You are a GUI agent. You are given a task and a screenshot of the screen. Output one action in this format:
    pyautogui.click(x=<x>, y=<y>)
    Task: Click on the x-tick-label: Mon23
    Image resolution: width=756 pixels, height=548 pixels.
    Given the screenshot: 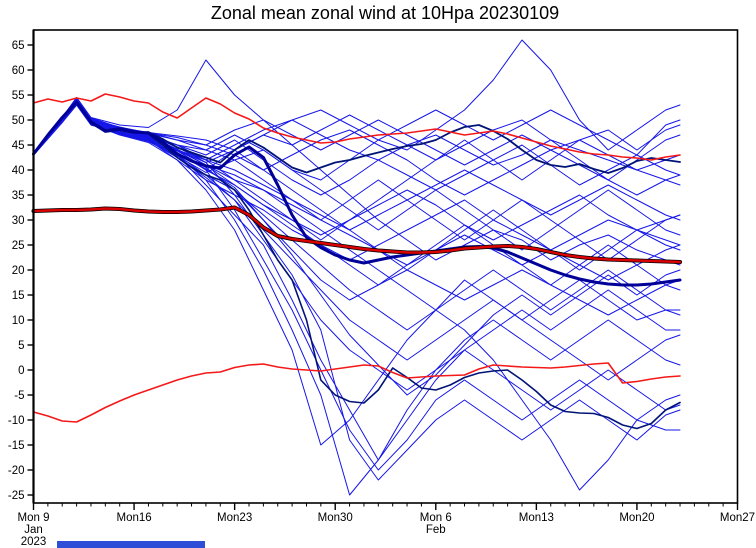 What is the action you would take?
    pyautogui.click(x=234, y=518)
    